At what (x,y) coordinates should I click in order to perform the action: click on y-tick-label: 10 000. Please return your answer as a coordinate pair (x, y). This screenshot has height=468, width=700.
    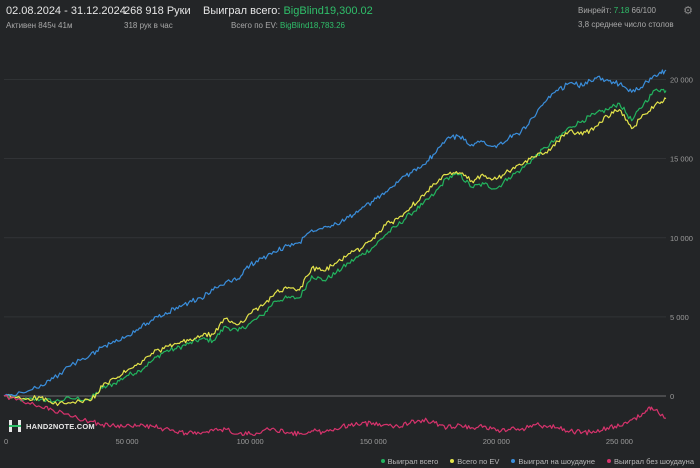
    Looking at the image, I should click on (681, 238).